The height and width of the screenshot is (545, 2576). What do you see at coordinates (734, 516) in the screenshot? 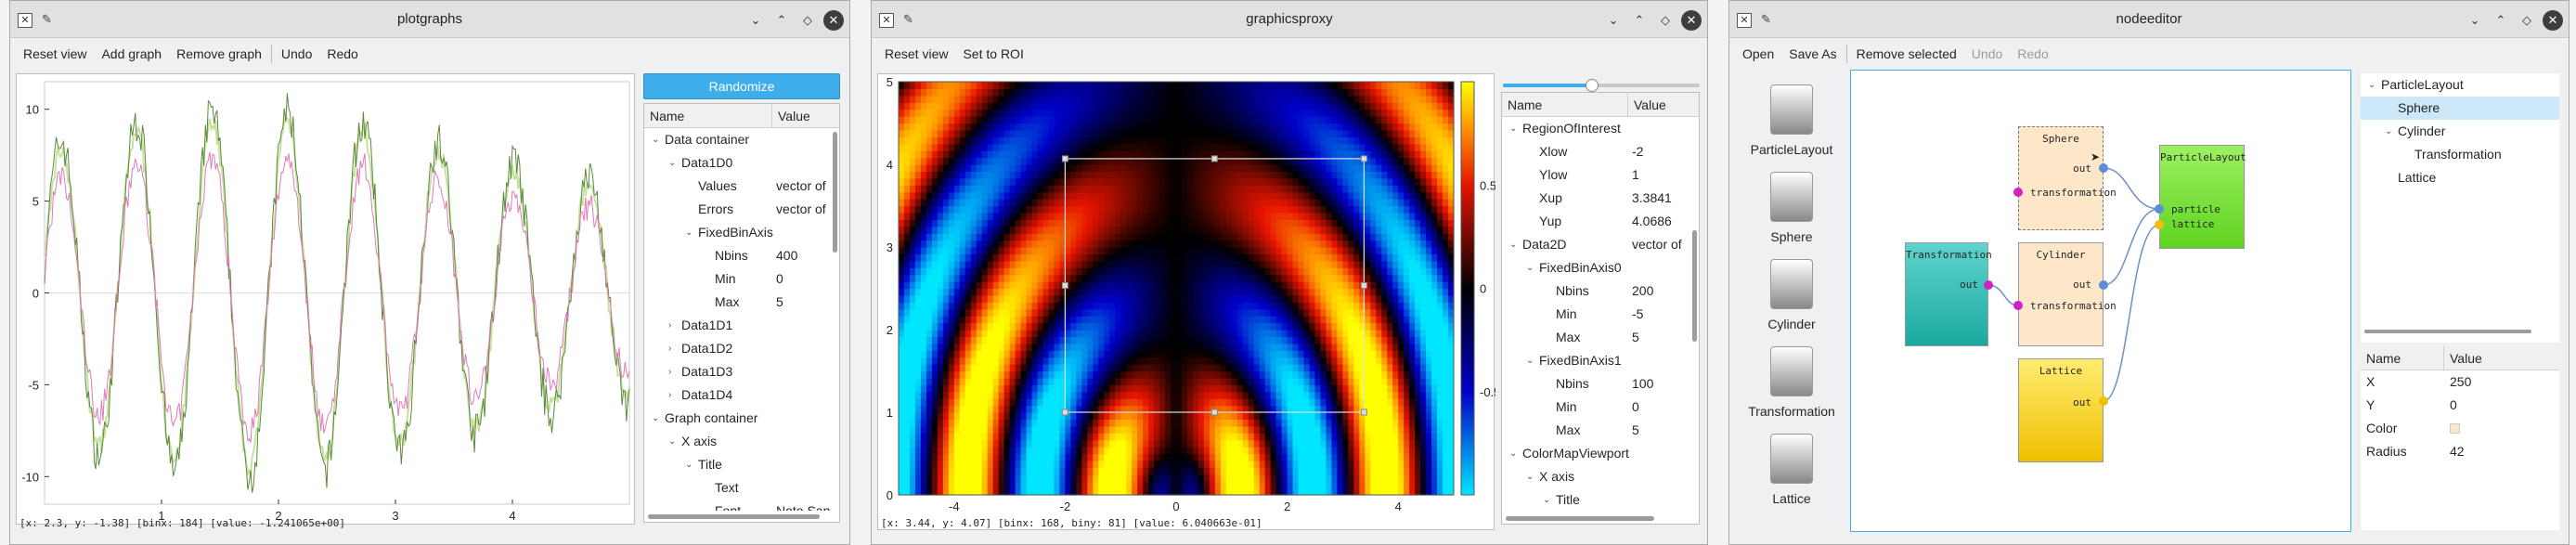
I see `horizontal-scrollbar` at bounding box center [734, 516].